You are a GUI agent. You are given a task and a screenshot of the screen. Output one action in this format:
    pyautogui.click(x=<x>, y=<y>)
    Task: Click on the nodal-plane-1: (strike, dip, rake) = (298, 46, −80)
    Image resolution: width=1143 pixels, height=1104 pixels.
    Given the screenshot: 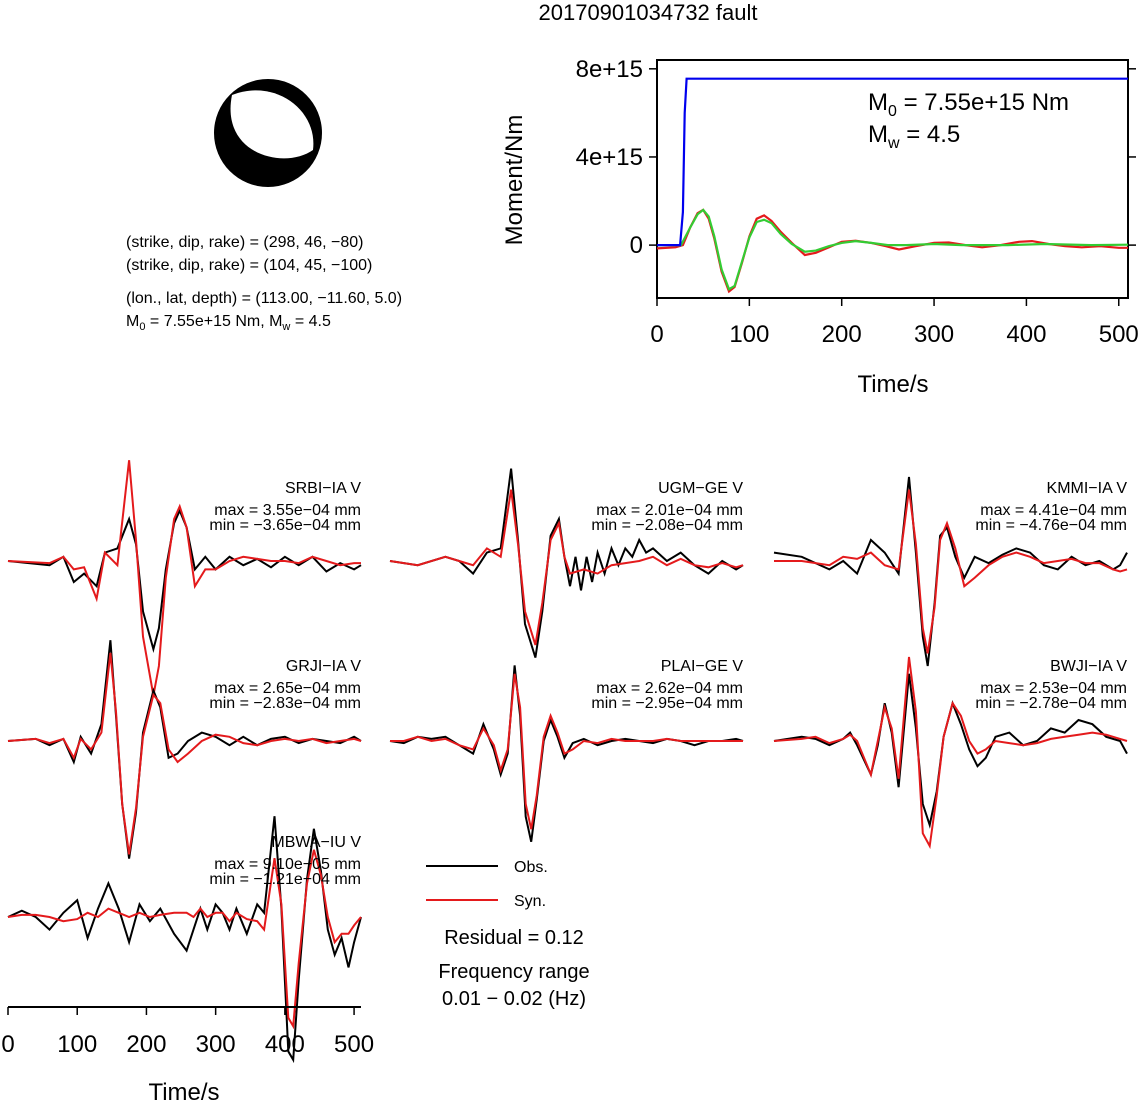 What is the action you would take?
    pyautogui.click(x=244, y=242)
    